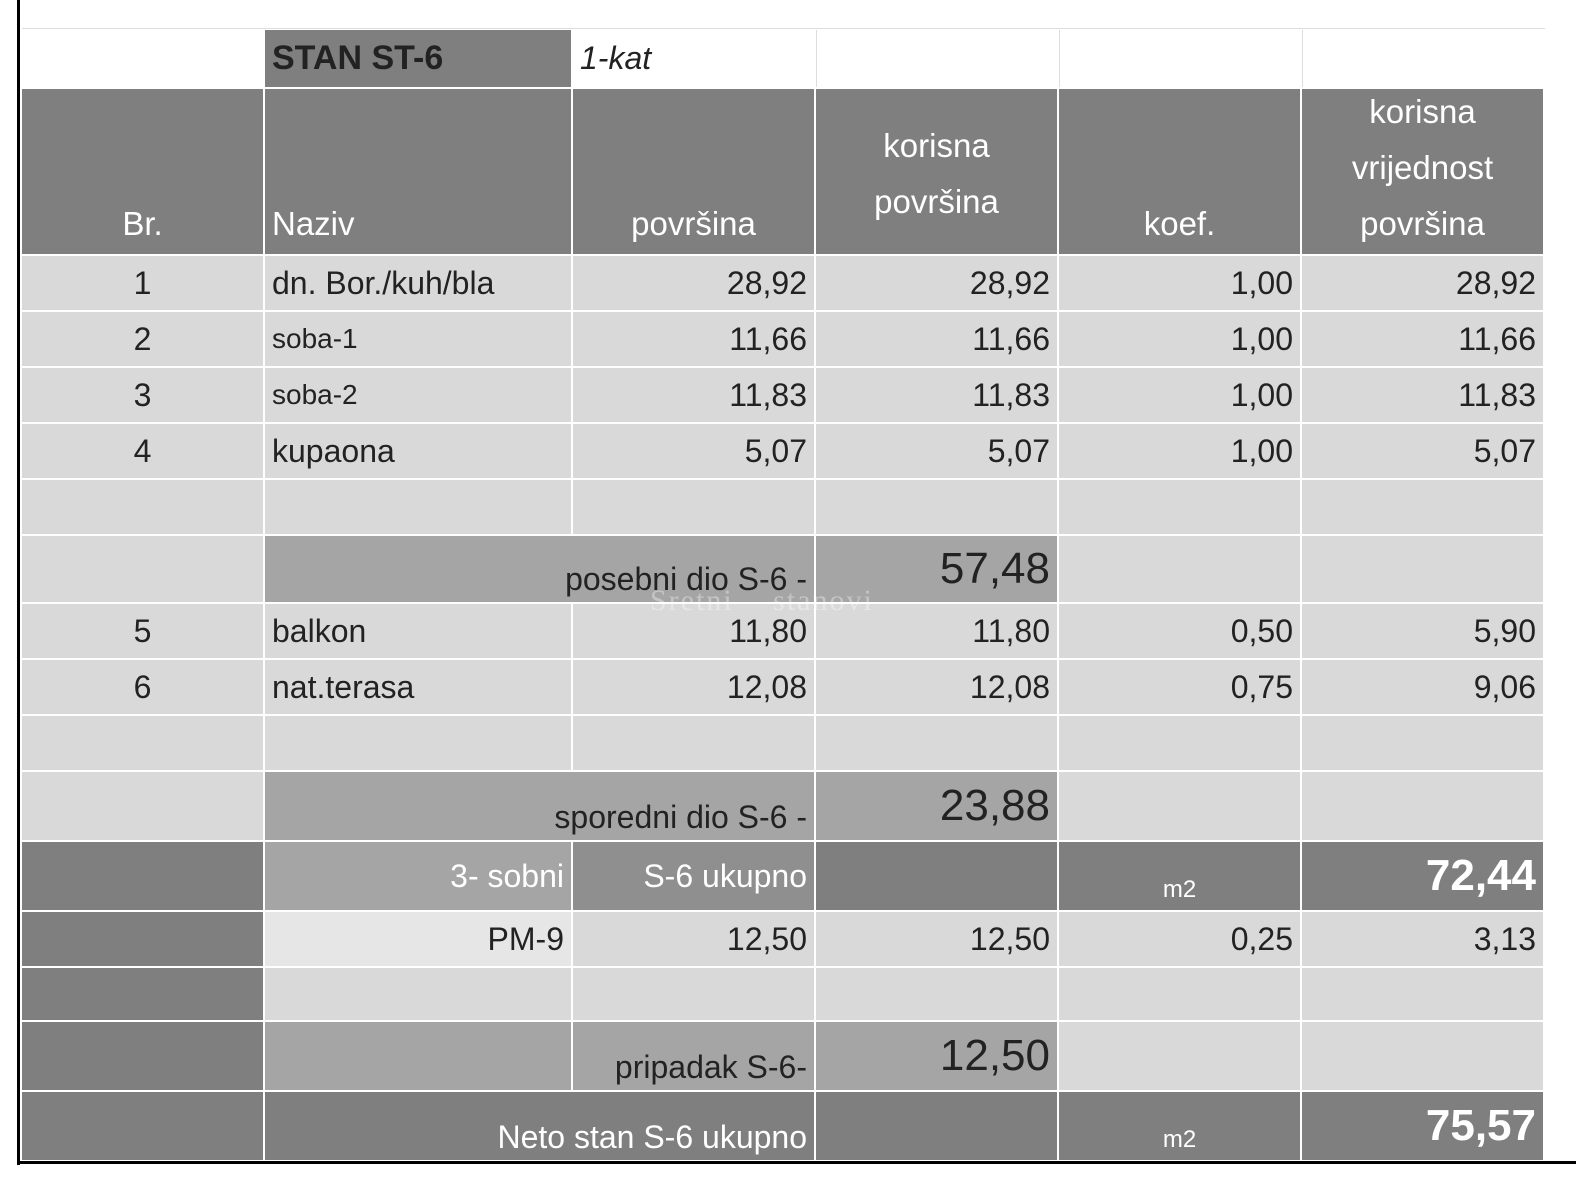 The width and height of the screenshot is (1576, 1200). I want to click on column-header: Naziv, so click(418, 171).